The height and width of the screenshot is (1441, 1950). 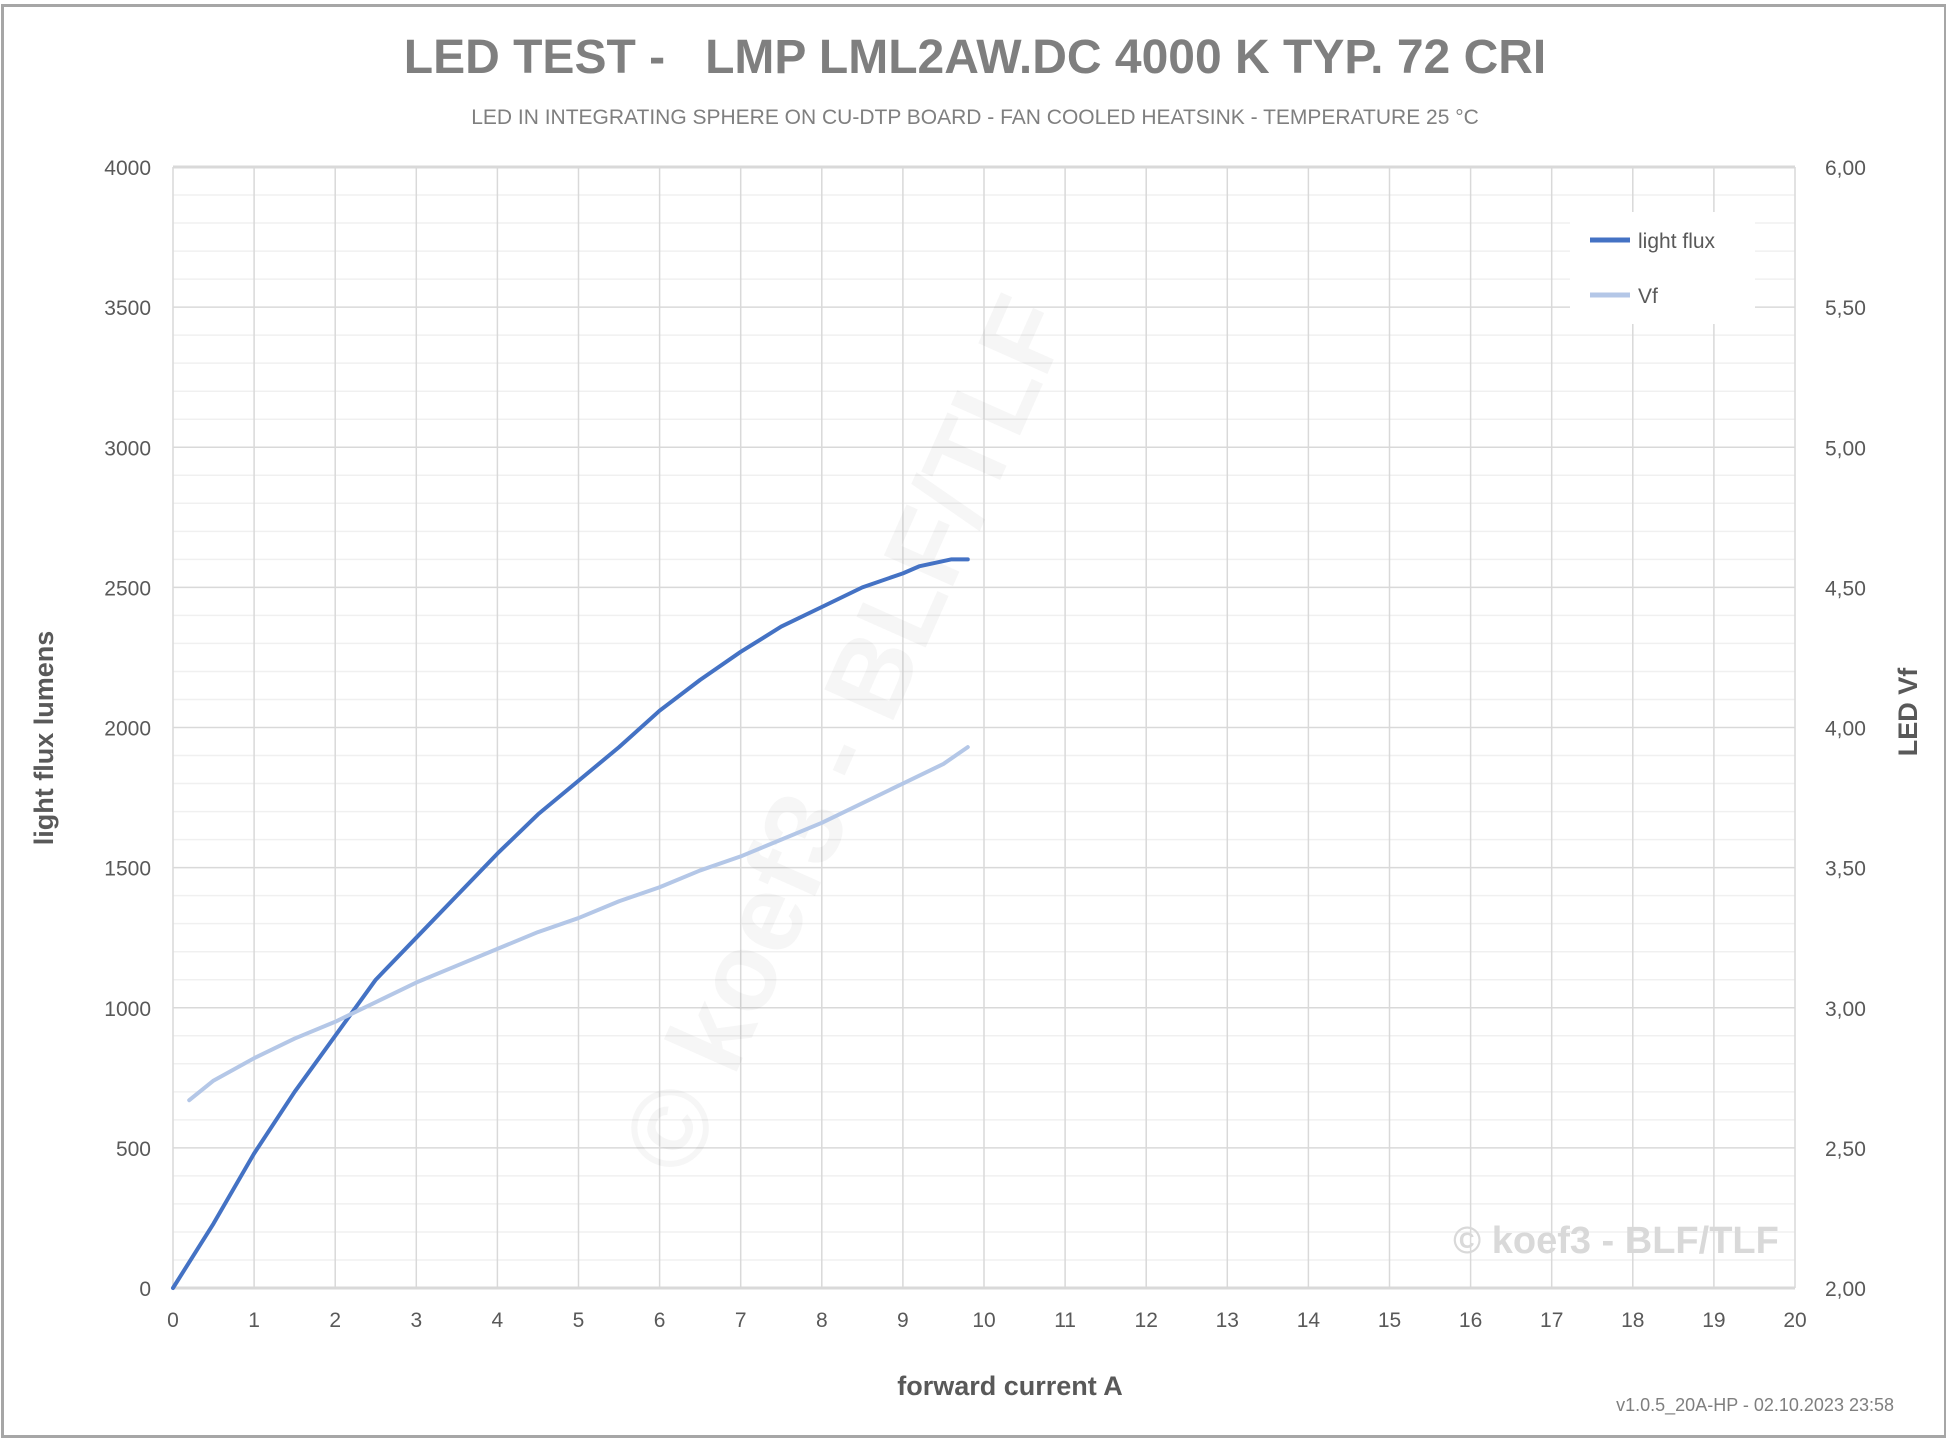 I want to click on y-tick-label: 0, so click(x=145, y=1289).